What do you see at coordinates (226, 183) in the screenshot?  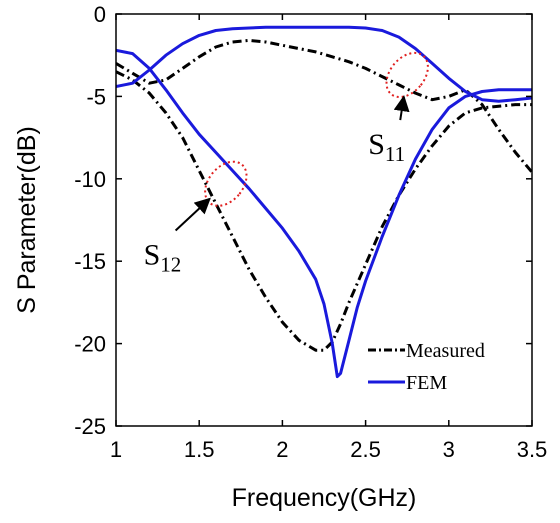 I see `s12-highlight-ellipse` at bounding box center [226, 183].